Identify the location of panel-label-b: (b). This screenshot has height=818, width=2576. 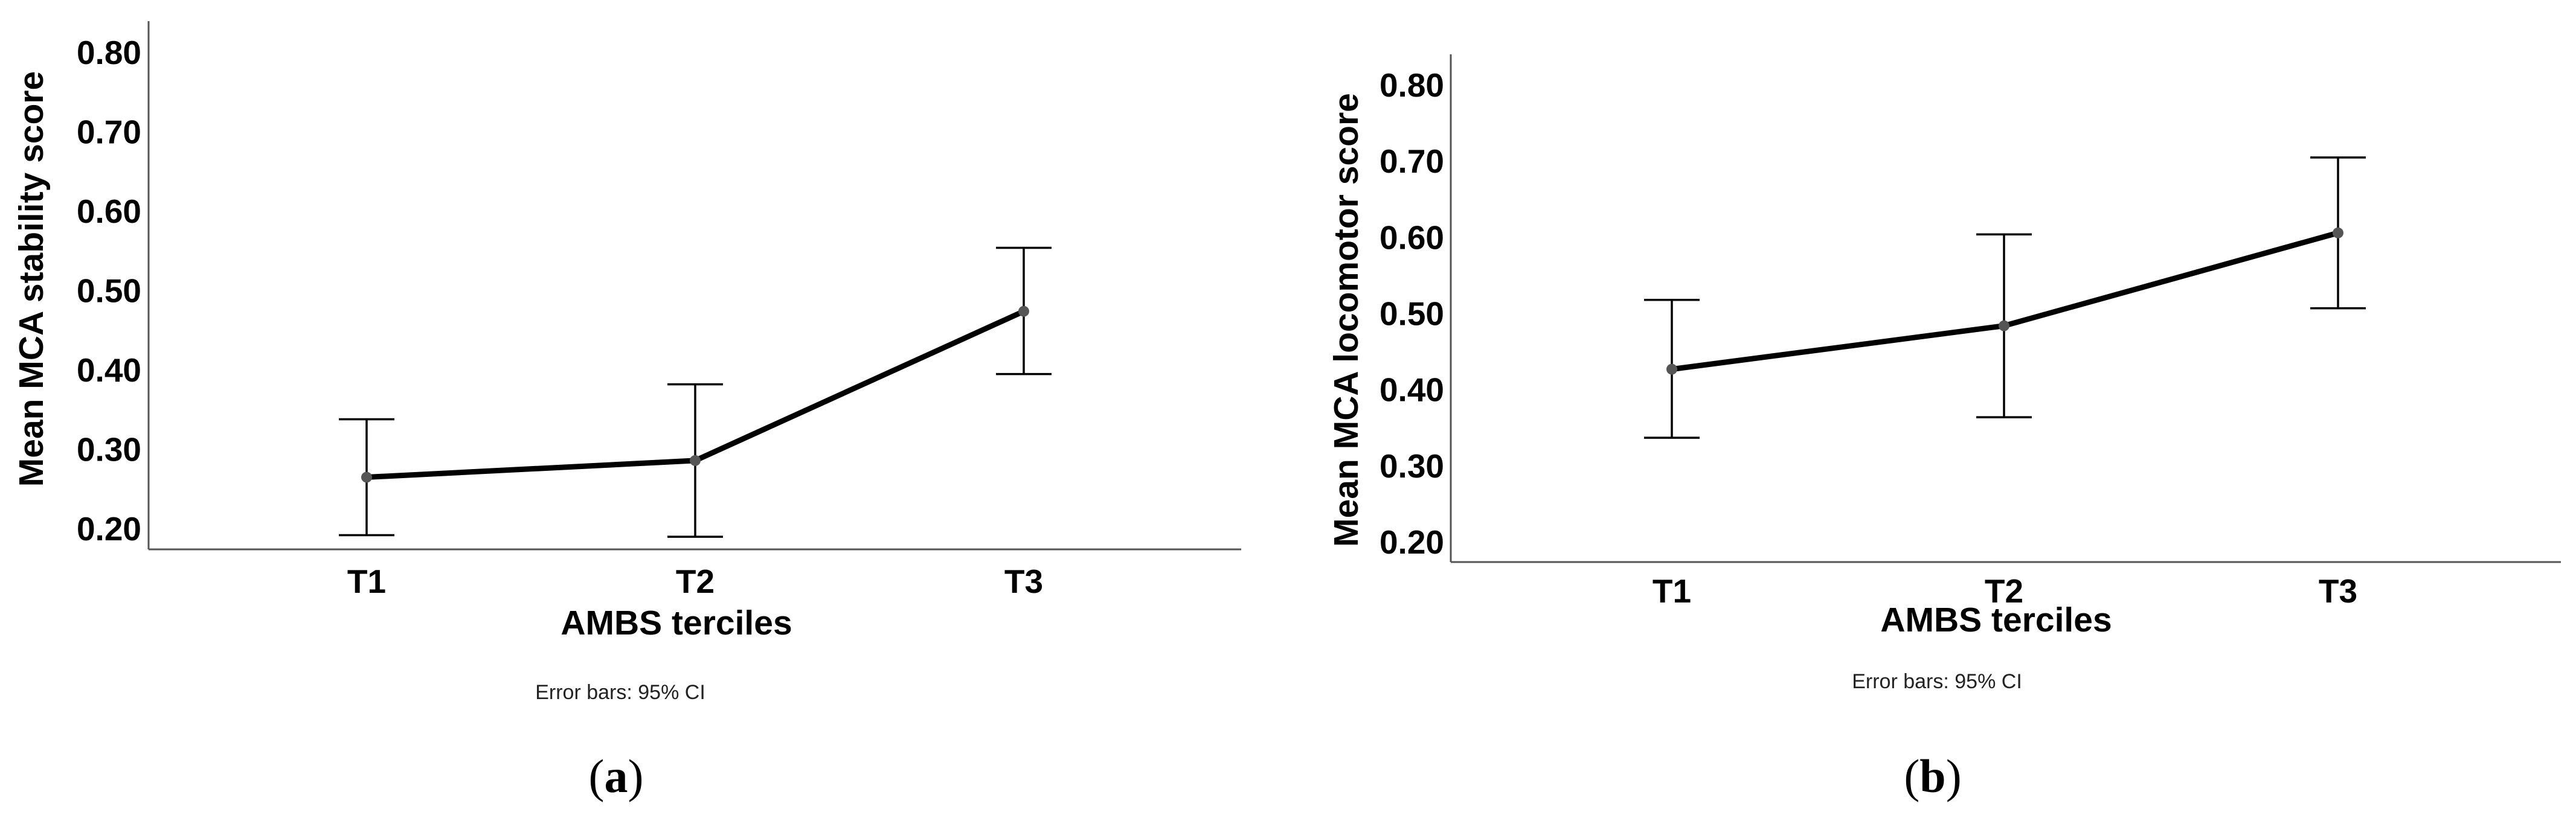
(1932, 776).